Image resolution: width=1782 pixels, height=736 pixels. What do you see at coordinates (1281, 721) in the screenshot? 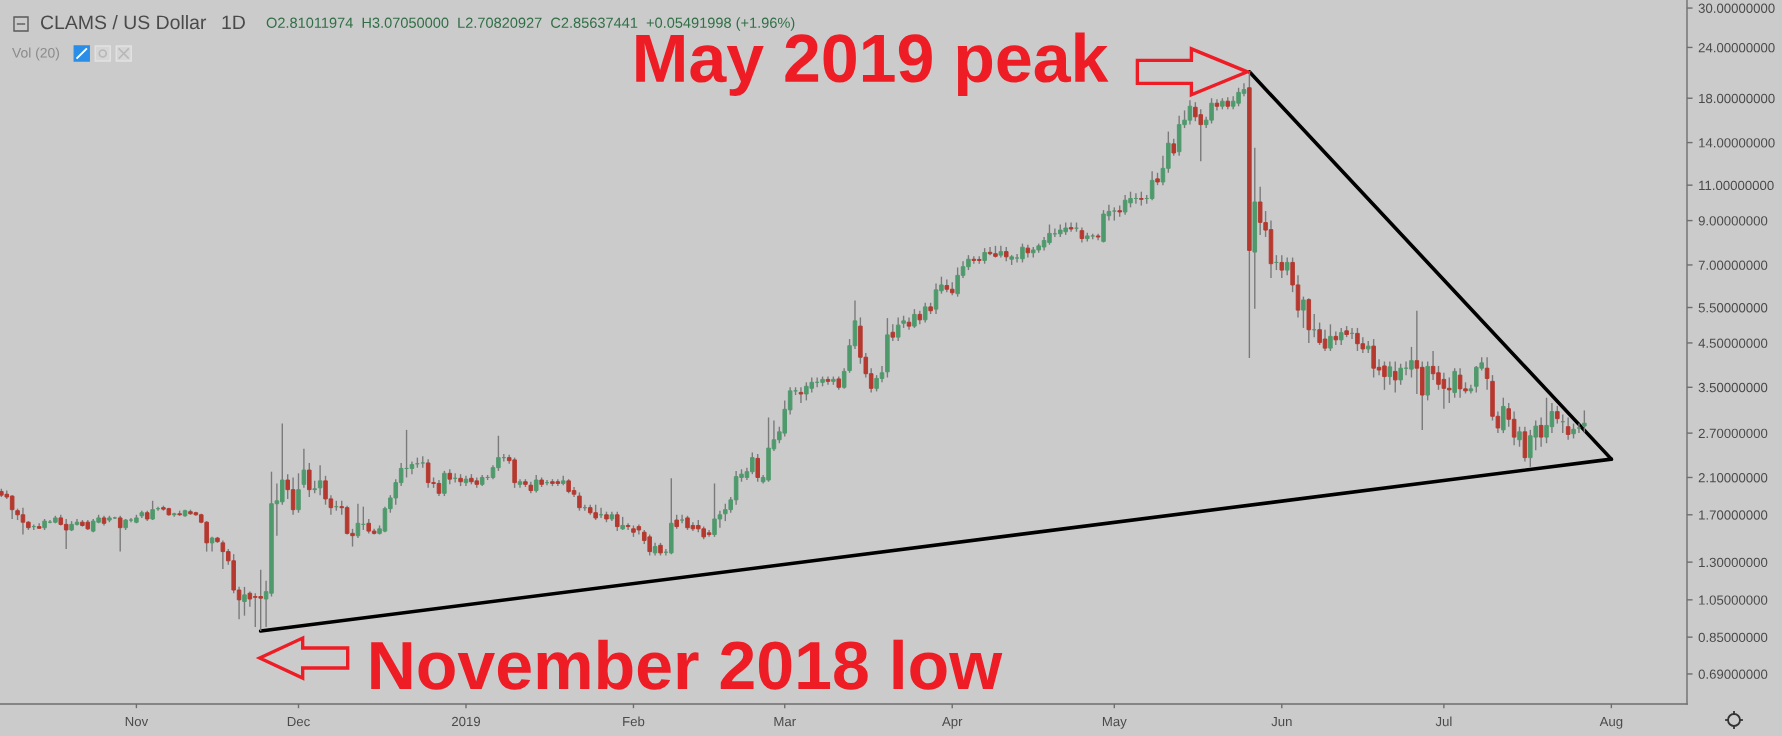
I see `x-tick-label: Jun` at bounding box center [1281, 721].